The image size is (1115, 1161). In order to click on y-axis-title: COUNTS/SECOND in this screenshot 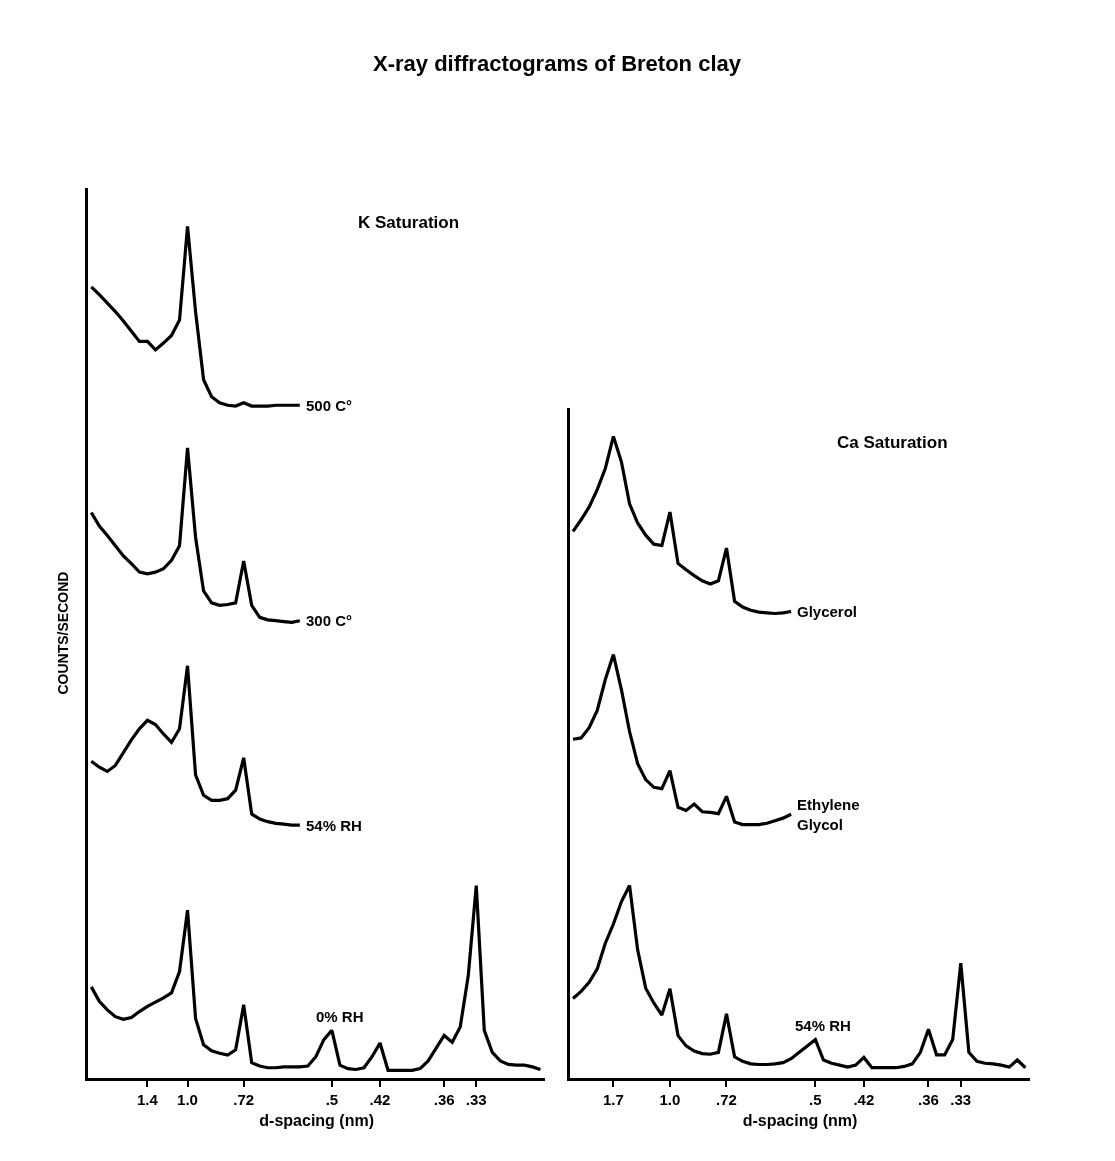, I will do `click(62, 633)`.